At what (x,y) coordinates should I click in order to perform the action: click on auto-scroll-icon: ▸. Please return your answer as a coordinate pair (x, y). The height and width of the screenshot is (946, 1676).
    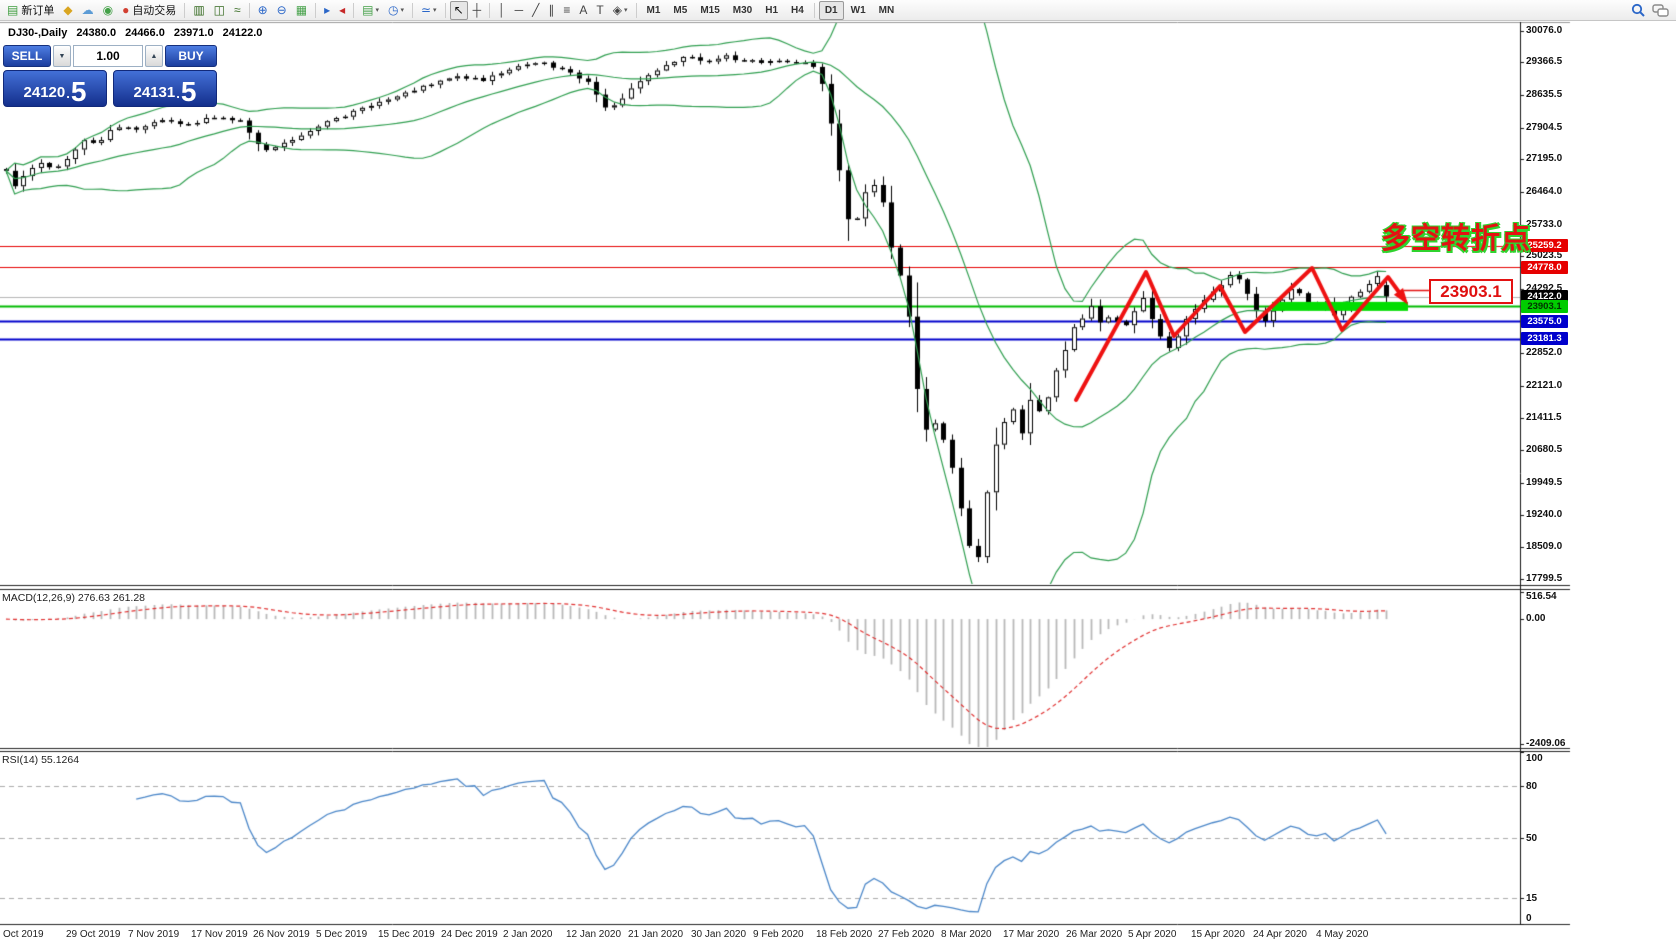
    Looking at the image, I should click on (327, 10).